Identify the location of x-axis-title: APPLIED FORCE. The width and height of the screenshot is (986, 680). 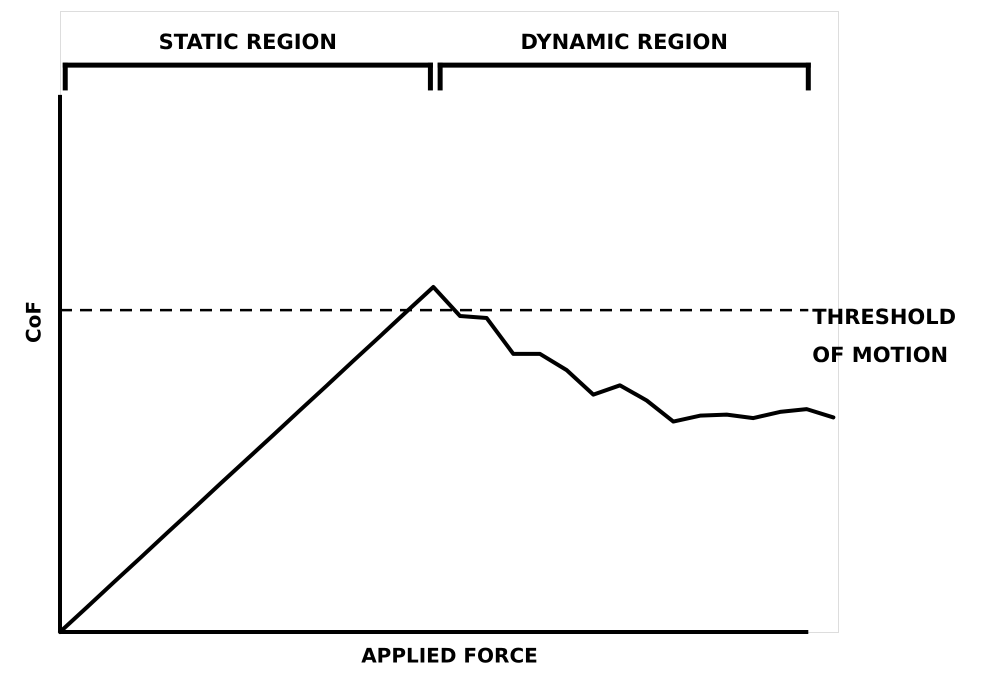
(449, 656).